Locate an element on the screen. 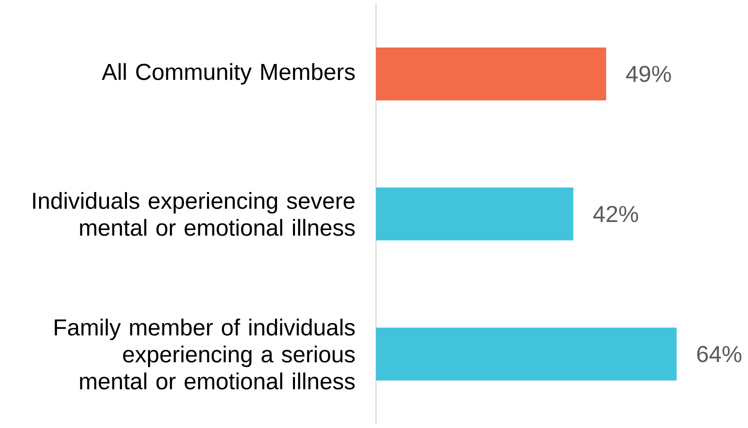 Image resolution: width=748 pixels, height=428 pixels. data-label: 49% is located at coordinates (648, 74).